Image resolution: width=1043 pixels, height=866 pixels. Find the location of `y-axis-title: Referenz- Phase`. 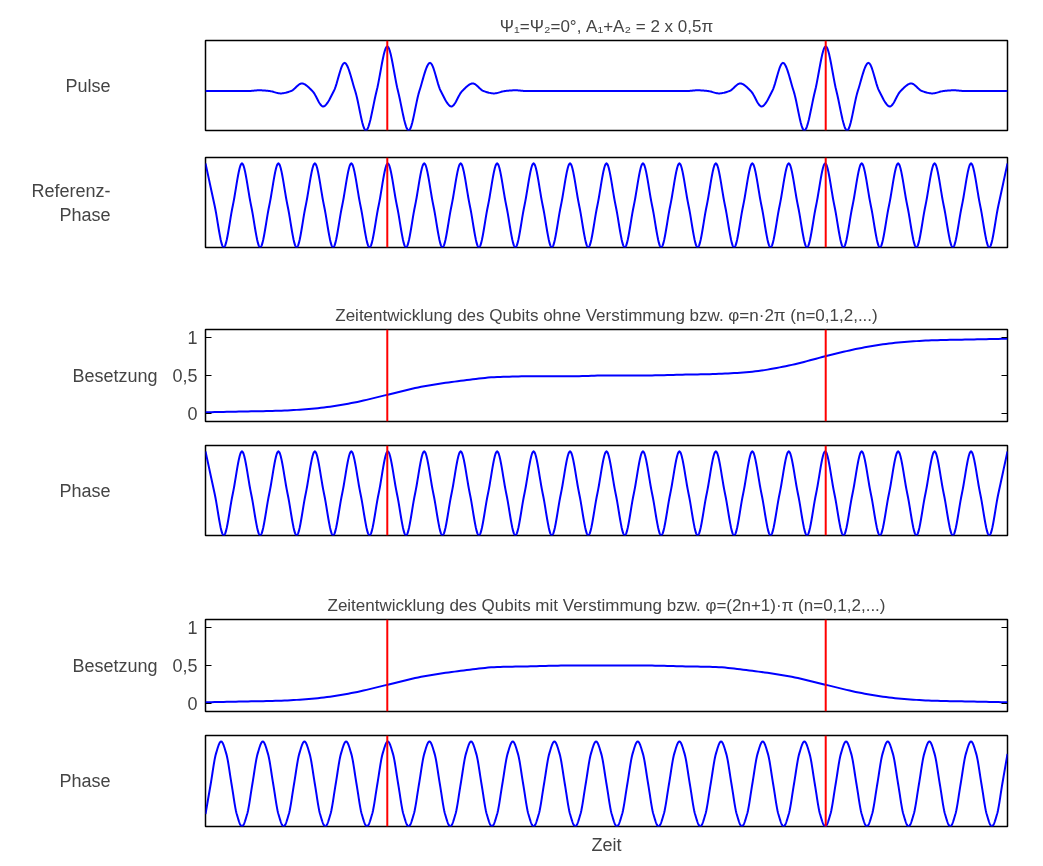

y-axis-title: Referenz- Phase is located at coordinates (71, 202).